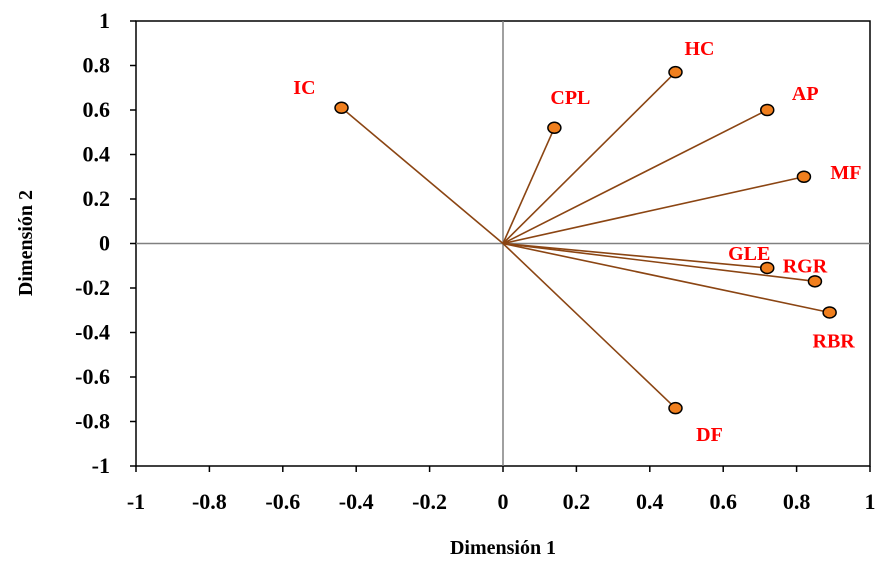  What do you see at coordinates (282, 501) in the screenshot?
I see `x-tick-label: -0.6` at bounding box center [282, 501].